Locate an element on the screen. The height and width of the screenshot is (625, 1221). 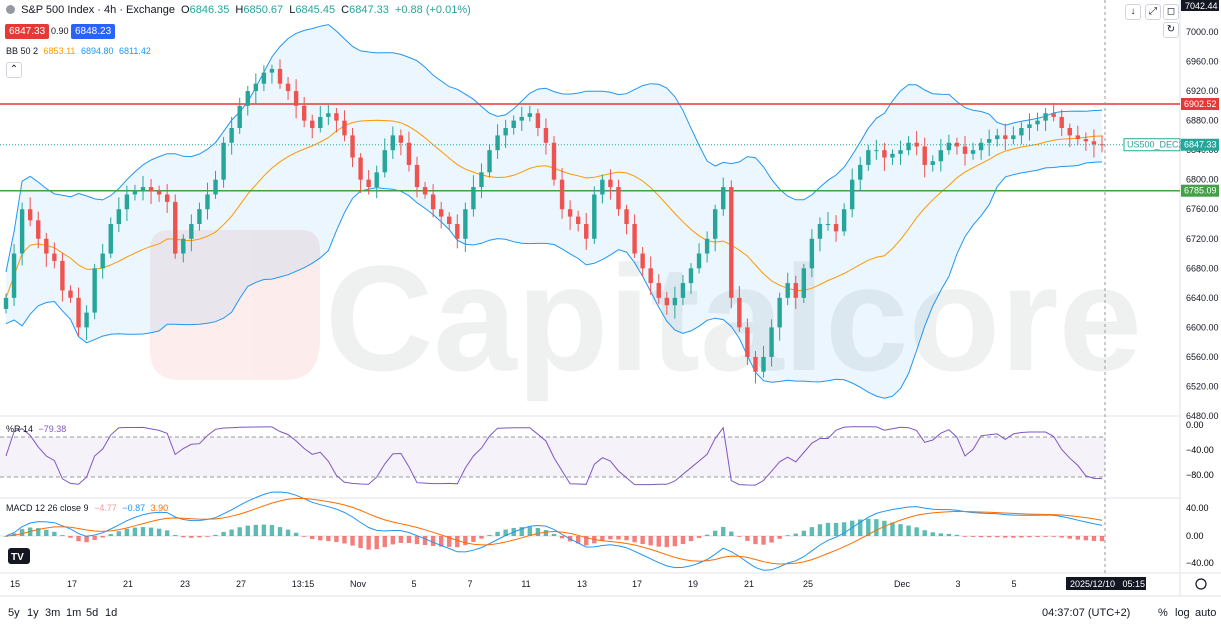
bb-mid-value: 6853.11 is located at coordinates (59, 51).